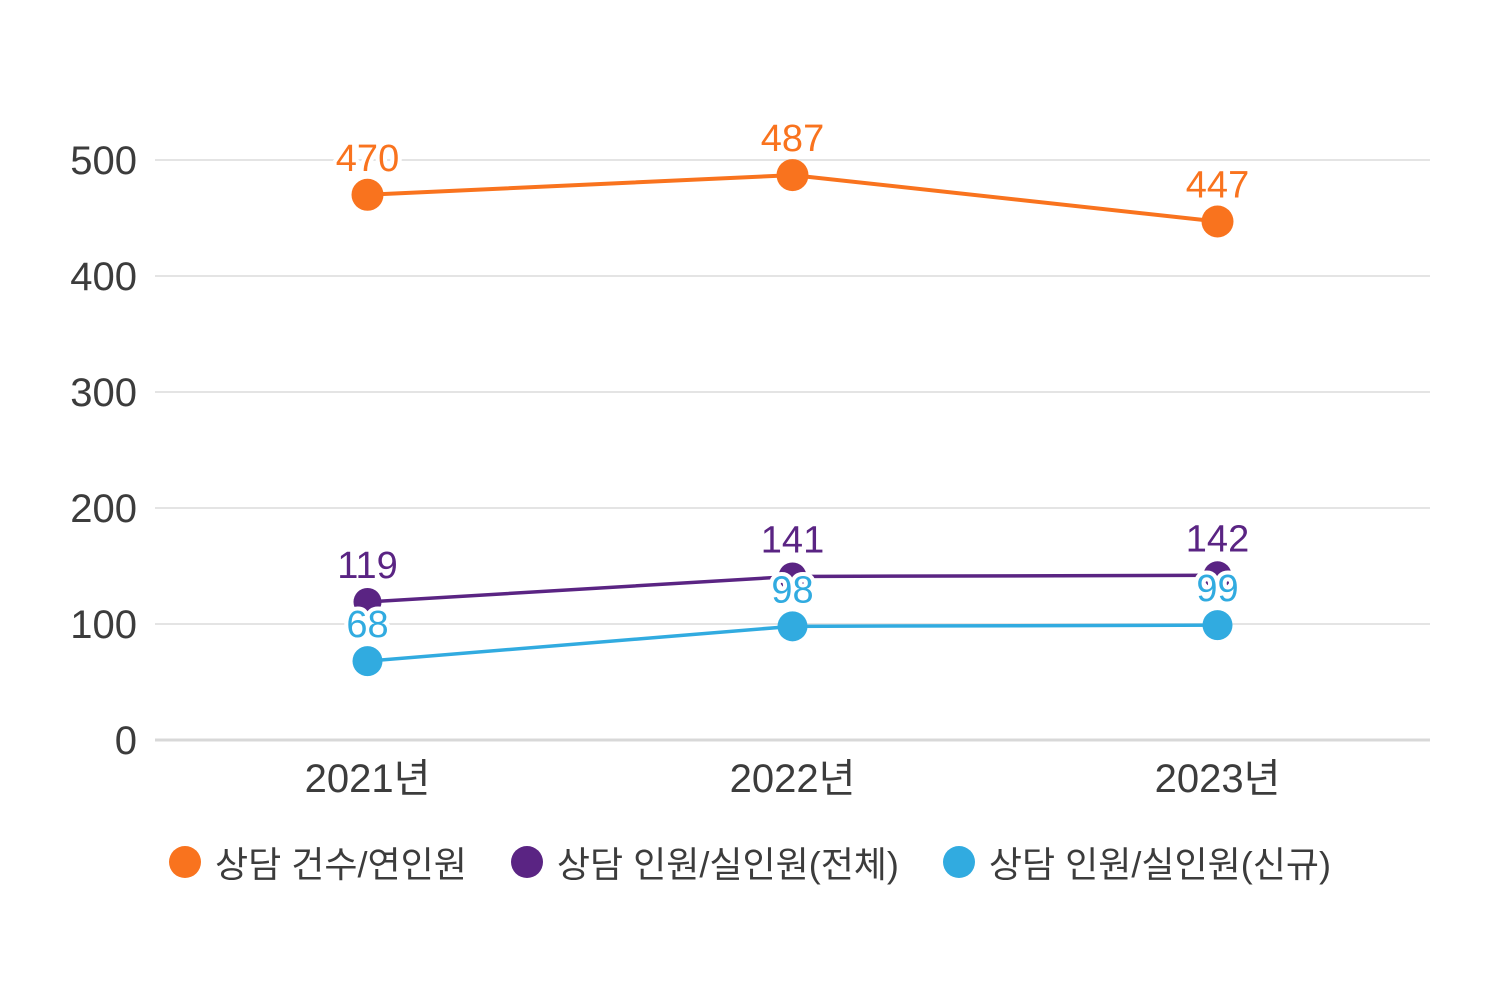 This screenshot has height=1000, width=1500. I want to click on y-tick-label-500: 500, so click(103, 161).